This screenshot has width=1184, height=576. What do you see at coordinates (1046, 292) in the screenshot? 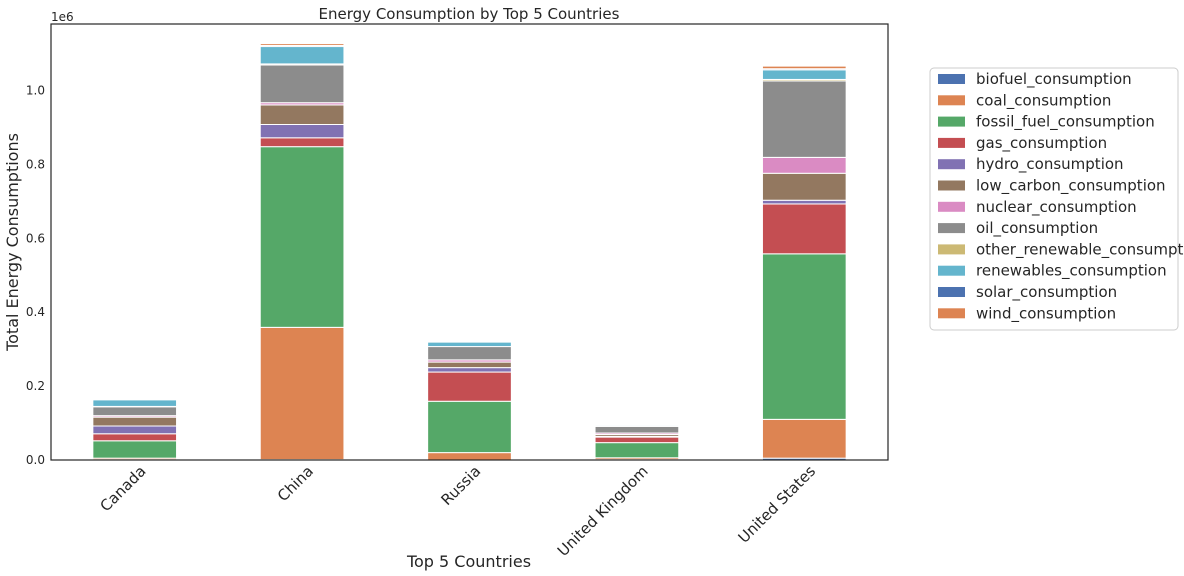
I see `legend-entry-label: solar_consumption` at bounding box center [1046, 292].